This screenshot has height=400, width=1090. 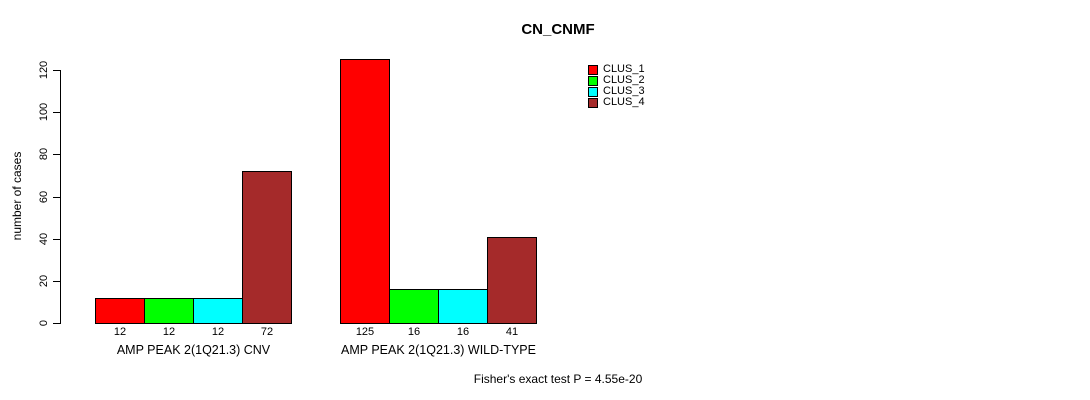 What do you see at coordinates (44, 154) in the screenshot?
I see `y-tick-label: 80` at bounding box center [44, 154].